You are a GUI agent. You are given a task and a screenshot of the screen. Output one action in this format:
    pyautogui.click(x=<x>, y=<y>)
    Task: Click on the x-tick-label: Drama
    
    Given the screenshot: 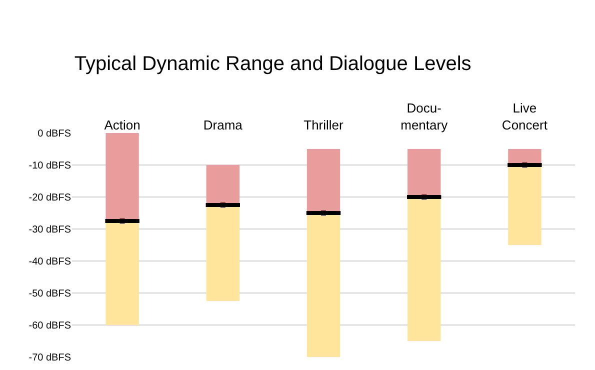 What is the action you would take?
    pyautogui.click(x=223, y=124)
    